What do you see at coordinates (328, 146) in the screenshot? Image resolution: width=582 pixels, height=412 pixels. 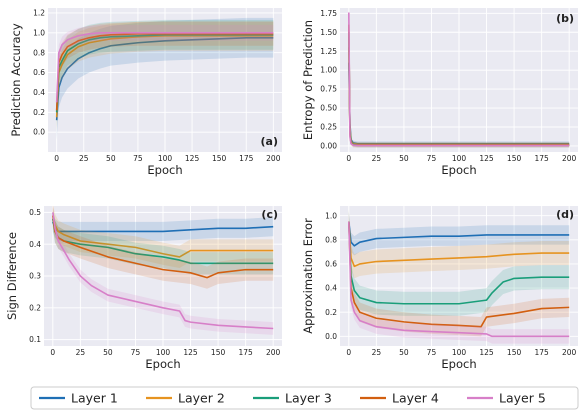 I see `y-tick-label: 0.00` at bounding box center [328, 146].